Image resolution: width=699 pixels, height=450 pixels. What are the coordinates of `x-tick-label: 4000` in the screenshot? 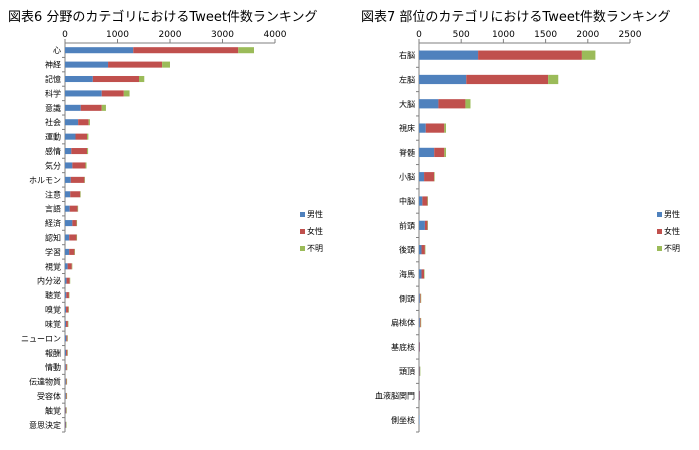 It's located at (275, 35).